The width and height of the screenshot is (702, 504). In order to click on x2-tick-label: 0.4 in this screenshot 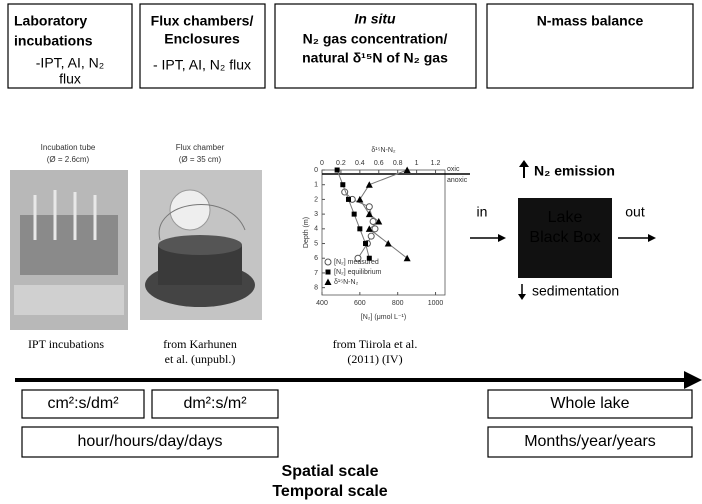, I will do `click(360, 163)`.